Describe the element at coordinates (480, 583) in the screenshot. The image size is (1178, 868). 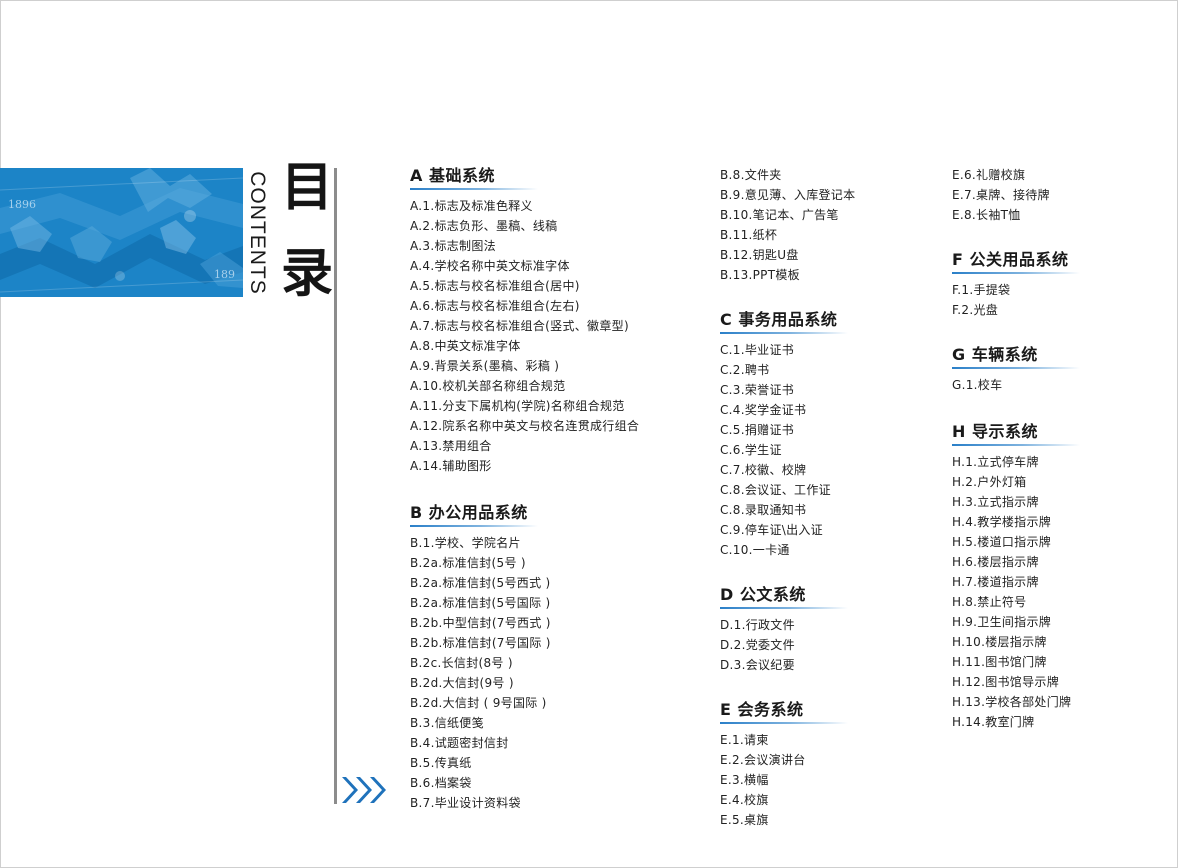
I see `toc-item: B.2a.标准信封(5号西式 )` at that location.